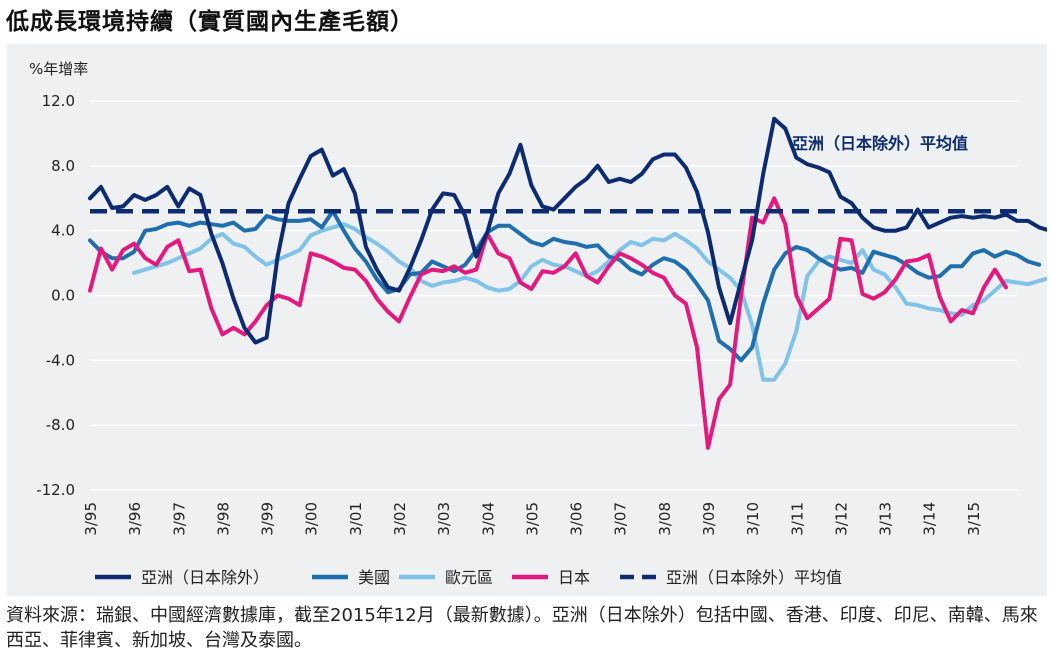 The height and width of the screenshot is (667, 1055). Describe the element at coordinates (444, 519) in the screenshot. I see `x-tick-label: 3/03` at that location.